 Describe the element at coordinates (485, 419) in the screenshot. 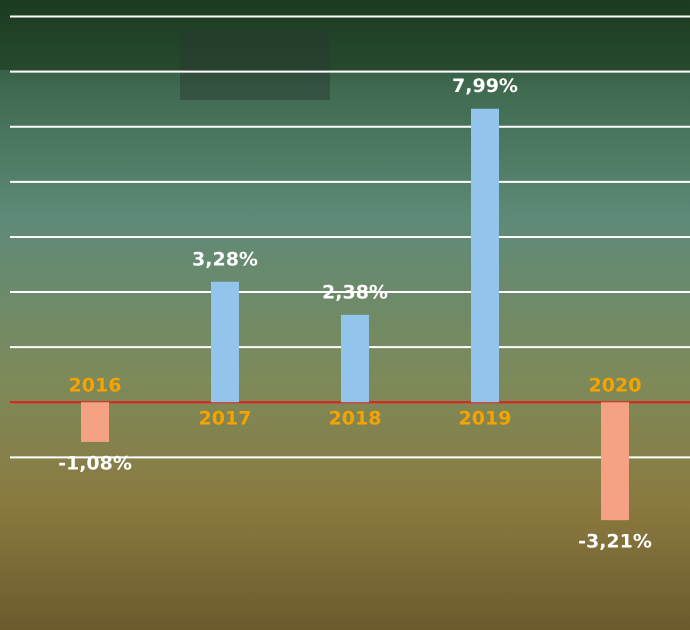

I see `category-label: 2019` at that location.